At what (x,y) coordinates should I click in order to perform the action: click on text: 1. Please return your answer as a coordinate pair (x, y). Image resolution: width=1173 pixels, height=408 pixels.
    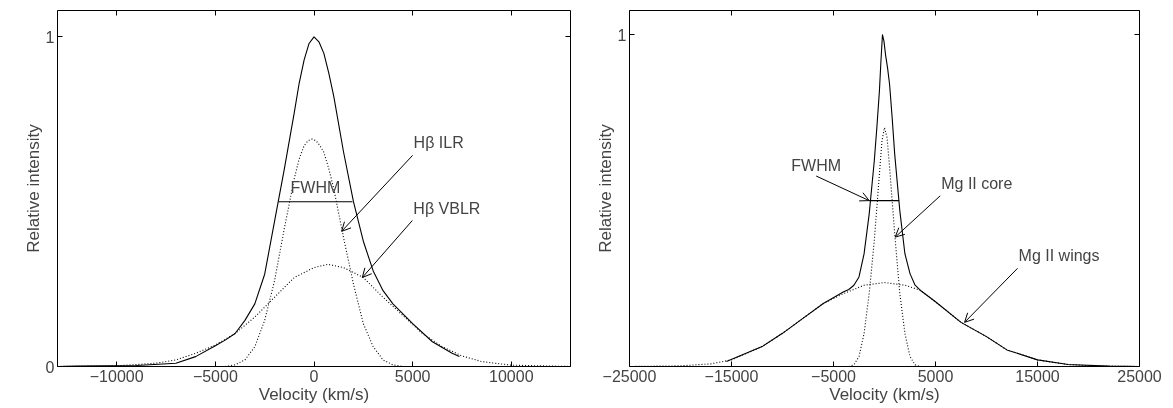
    Looking at the image, I should click on (622, 35).